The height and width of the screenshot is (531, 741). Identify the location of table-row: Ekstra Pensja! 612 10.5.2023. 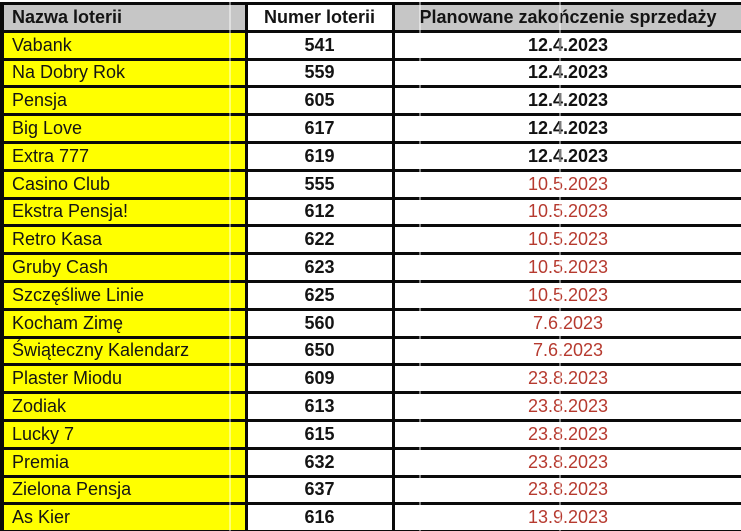
(370, 212).